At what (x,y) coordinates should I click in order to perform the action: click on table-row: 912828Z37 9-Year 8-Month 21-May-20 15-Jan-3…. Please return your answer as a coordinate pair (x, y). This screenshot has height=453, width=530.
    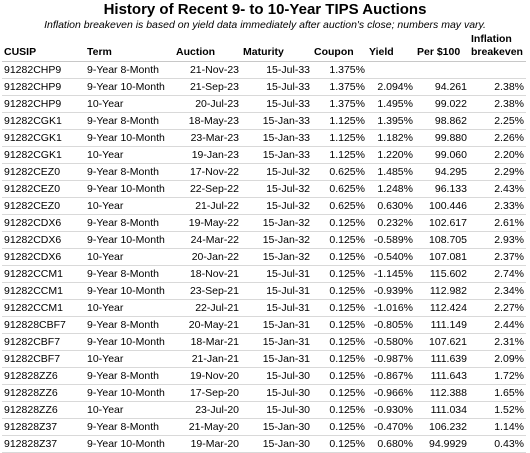
    Looking at the image, I should click on (264, 427).